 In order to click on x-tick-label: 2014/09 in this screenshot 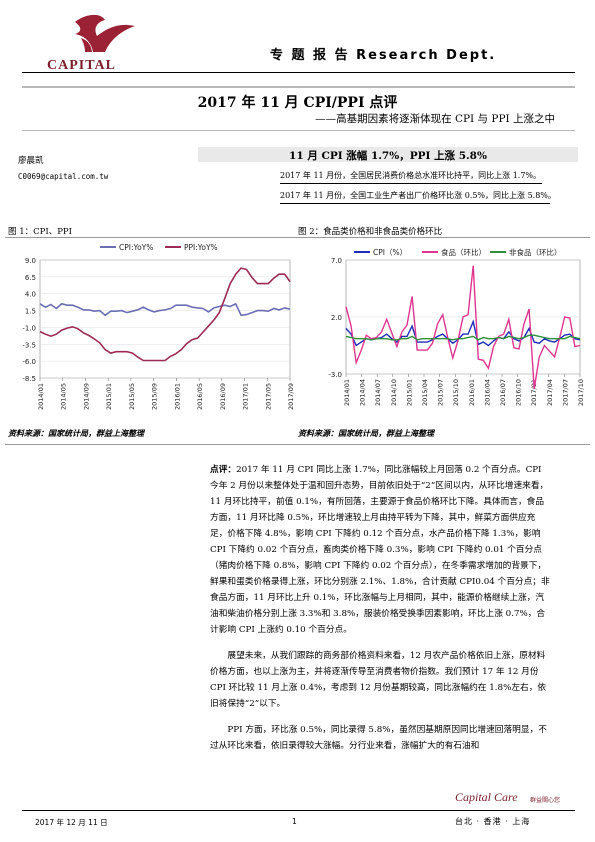, I will do `click(86, 396)`.